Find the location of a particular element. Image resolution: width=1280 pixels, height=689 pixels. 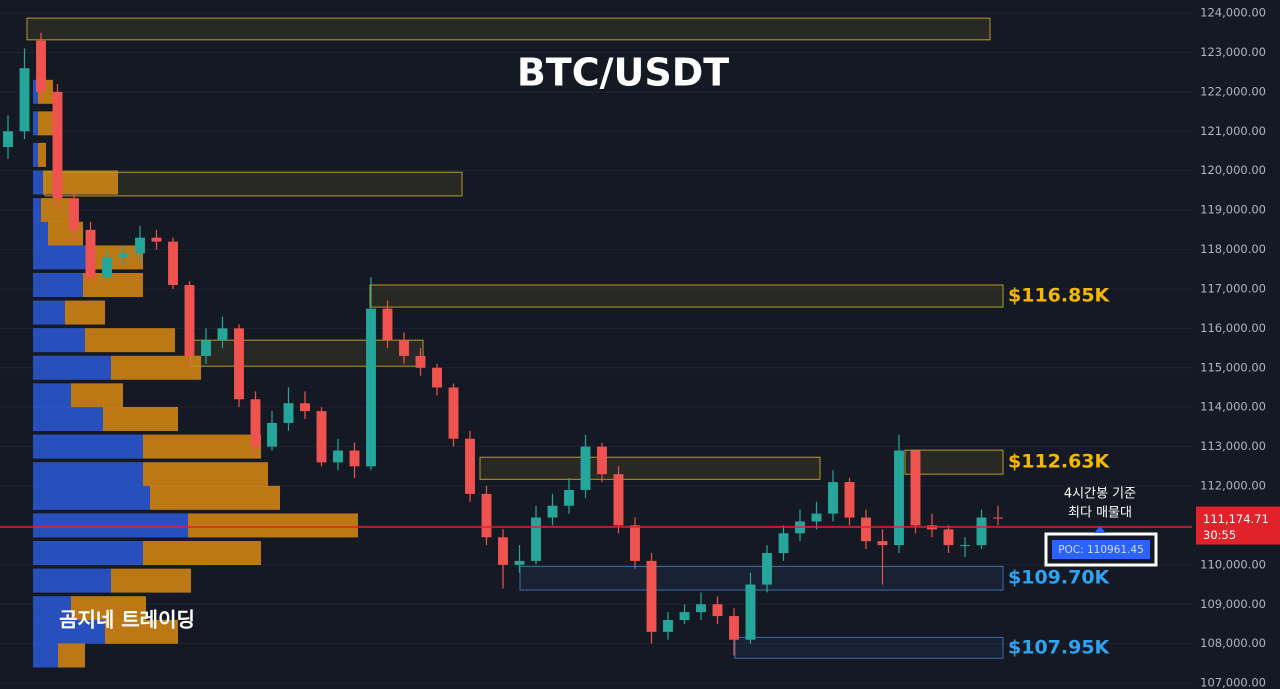

poc-frame is located at coordinates (1101, 549).